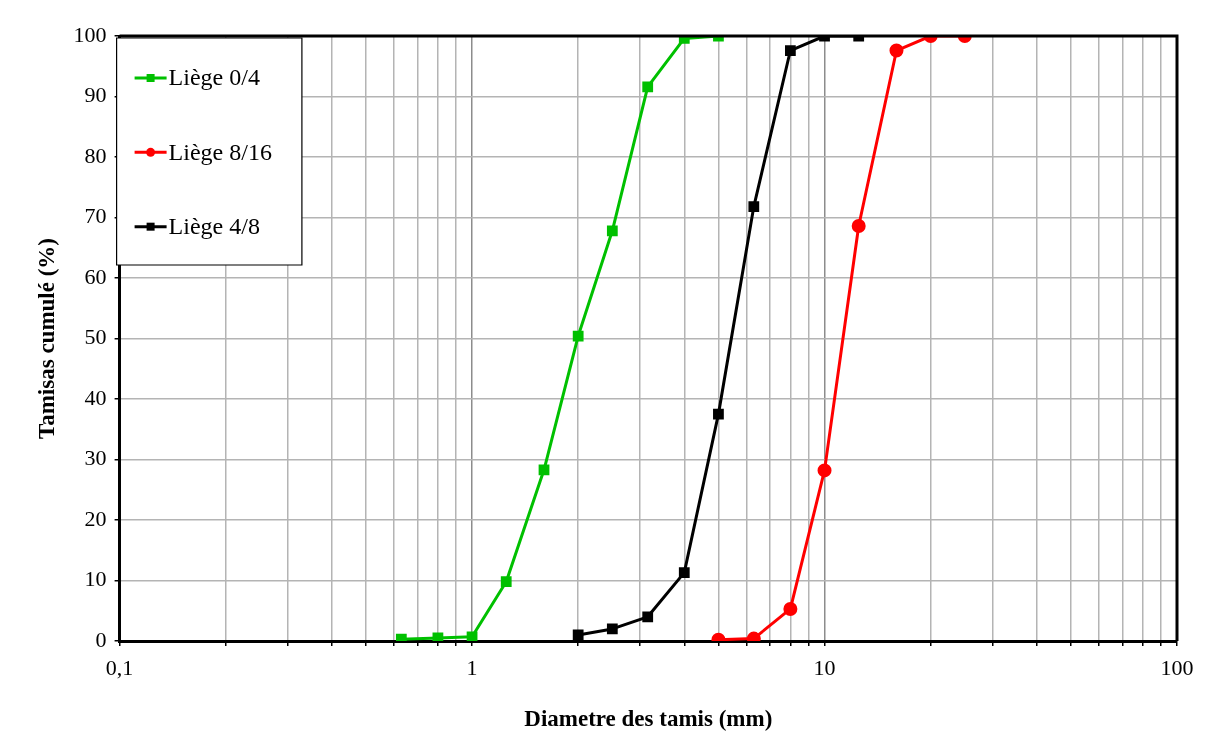 This screenshot has width=1205, height=740. Describe the element at coordinates (90, 34) in the screenshot. I see `y-tick-label: 100` at that location.